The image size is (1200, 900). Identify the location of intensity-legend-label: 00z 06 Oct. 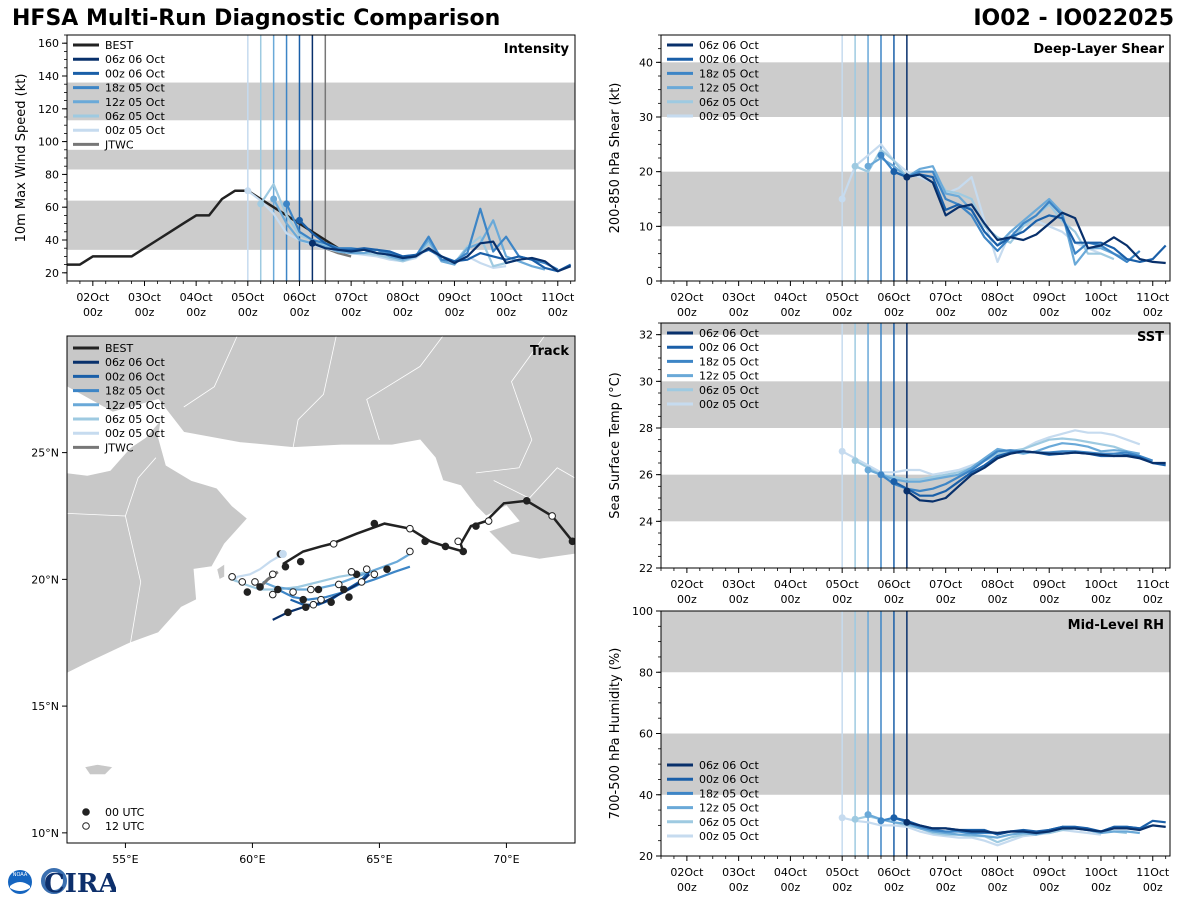
(135, 73).